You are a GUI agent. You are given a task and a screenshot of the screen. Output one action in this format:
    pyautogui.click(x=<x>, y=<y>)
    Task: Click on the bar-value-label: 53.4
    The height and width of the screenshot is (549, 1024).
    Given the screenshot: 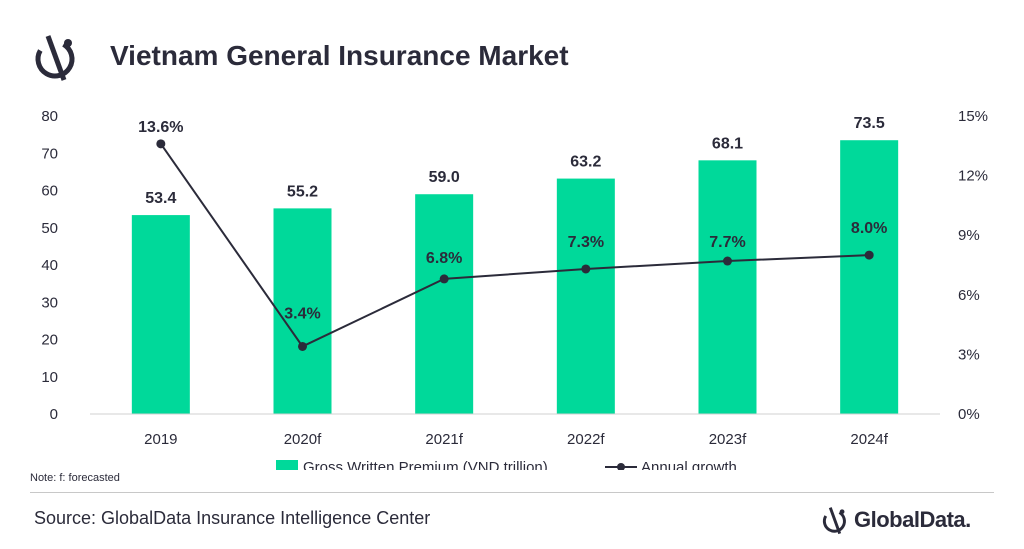 What is the action you would take?
    pyautogui.click(x=160, y=198)
    